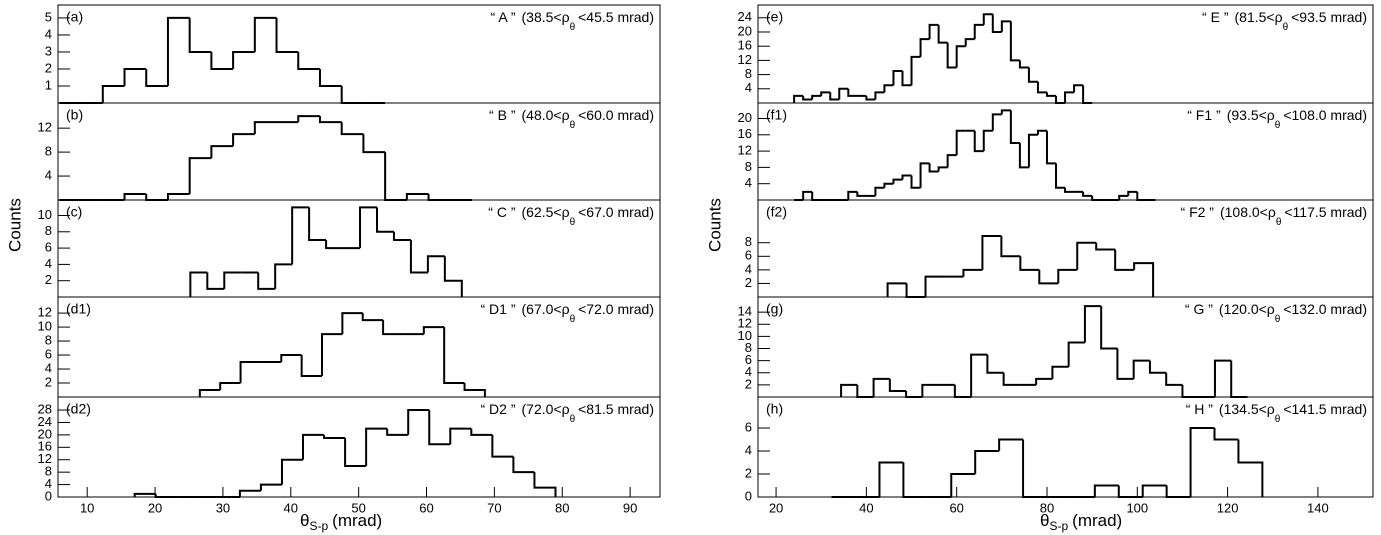 This screenshot has height=535, width=1381. I want to click on annotation-range: <132.0 mrad), so click(1325, 309).